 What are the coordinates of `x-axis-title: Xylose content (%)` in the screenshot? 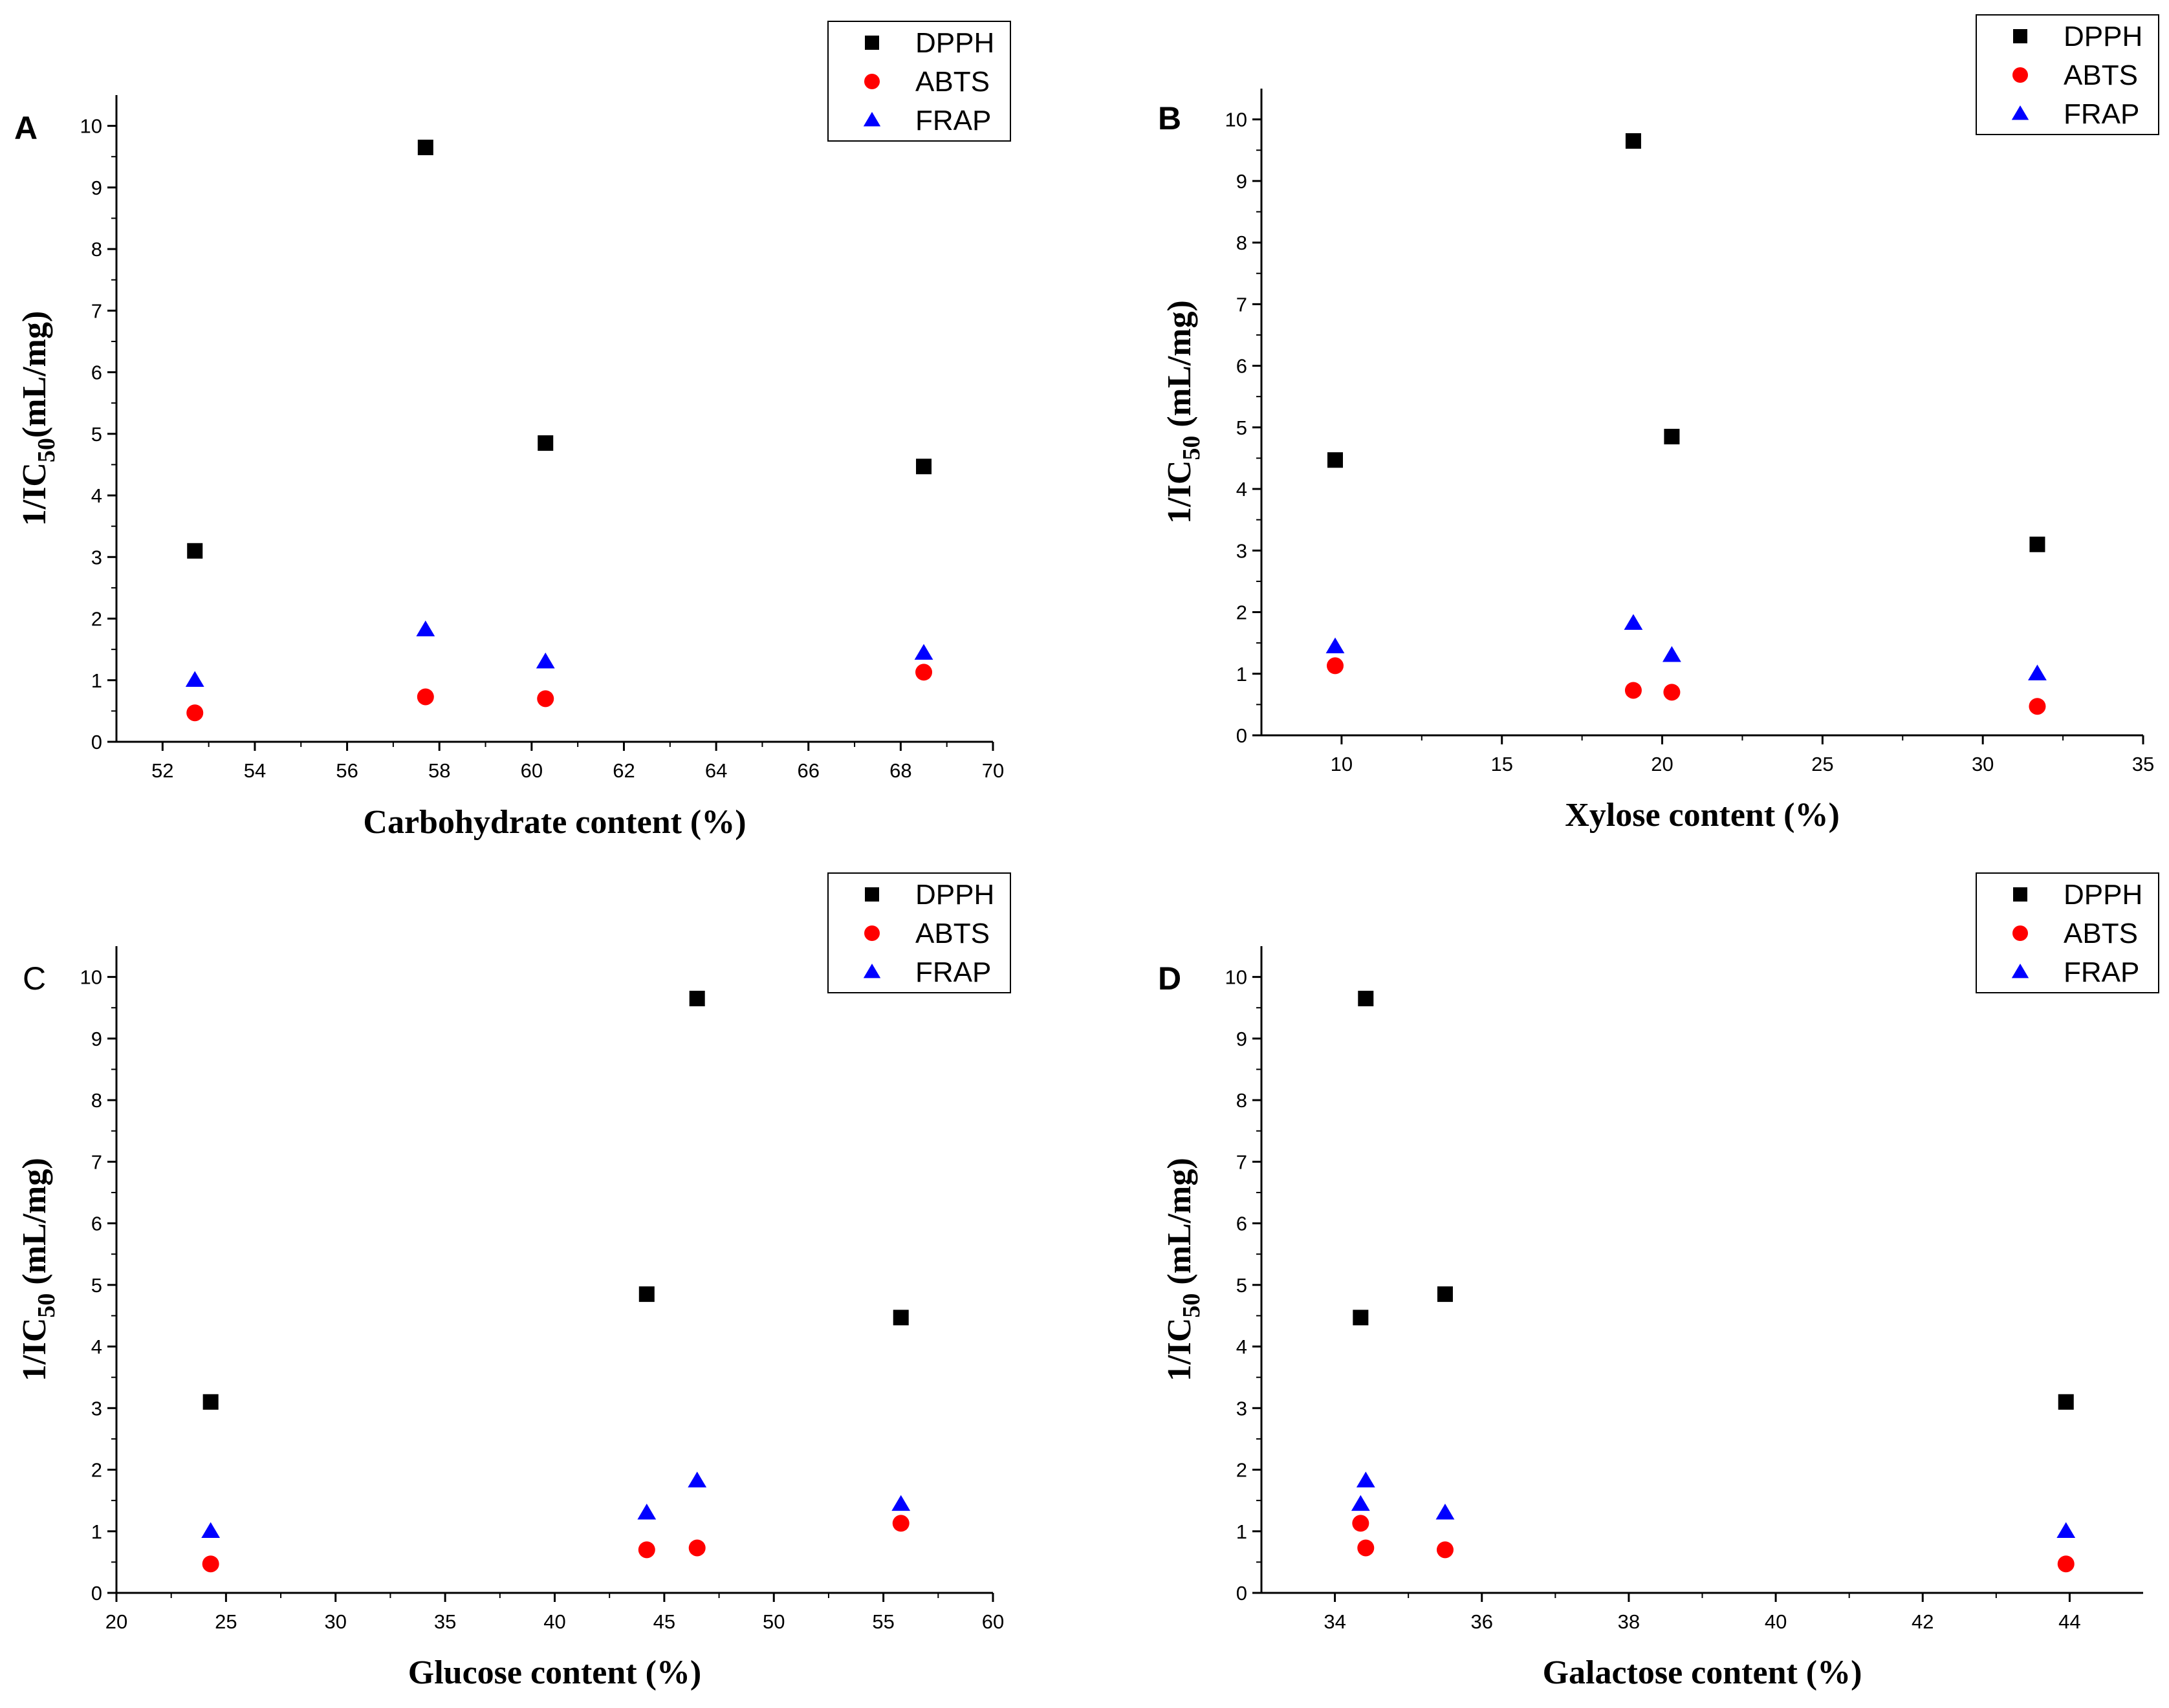 It's located at (1702, 816).